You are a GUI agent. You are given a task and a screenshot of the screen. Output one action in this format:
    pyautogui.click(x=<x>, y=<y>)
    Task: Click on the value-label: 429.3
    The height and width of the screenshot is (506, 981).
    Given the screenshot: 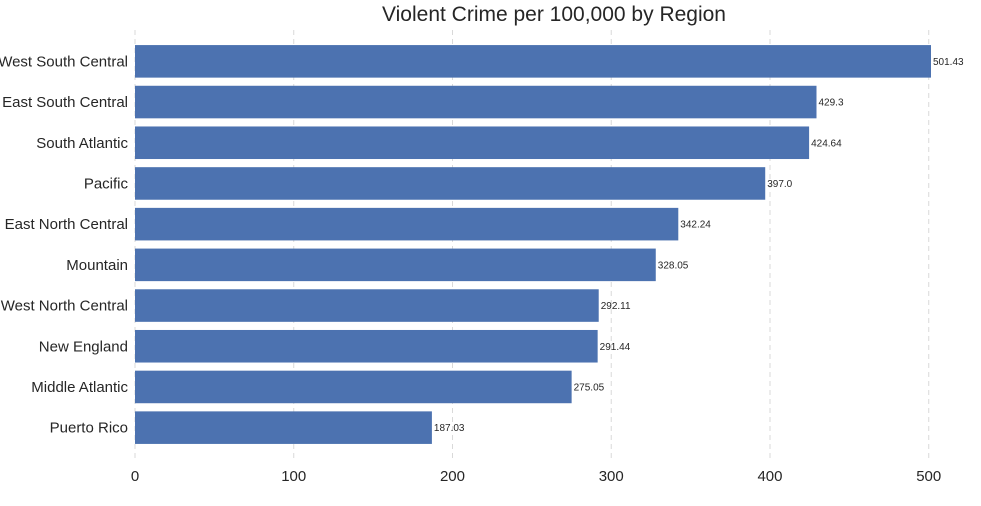 What is the action you would take?
    pyautogui.click(x=830, y=103)
    